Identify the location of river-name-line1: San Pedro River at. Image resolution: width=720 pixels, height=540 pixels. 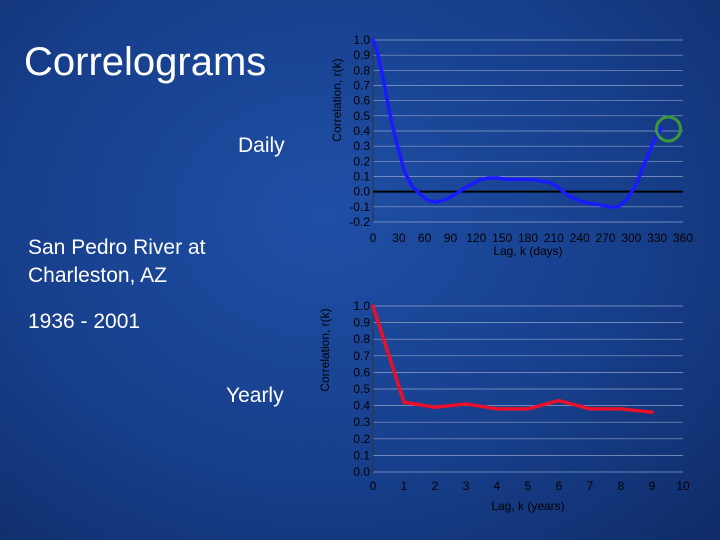
(117, 247).